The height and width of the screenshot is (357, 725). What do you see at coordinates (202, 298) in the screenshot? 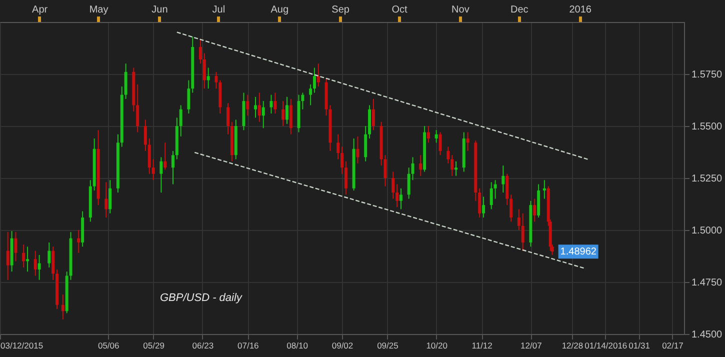
I see `annotation: GBP/USD - daily` at bounding box center [202, 298].